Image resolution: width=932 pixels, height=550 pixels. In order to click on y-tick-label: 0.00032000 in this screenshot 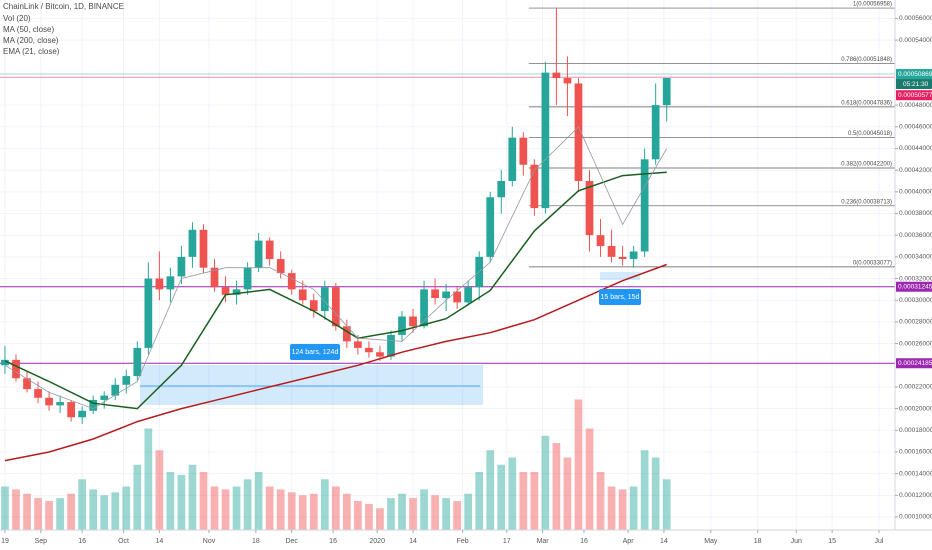, I will do `click(915, 278)`.